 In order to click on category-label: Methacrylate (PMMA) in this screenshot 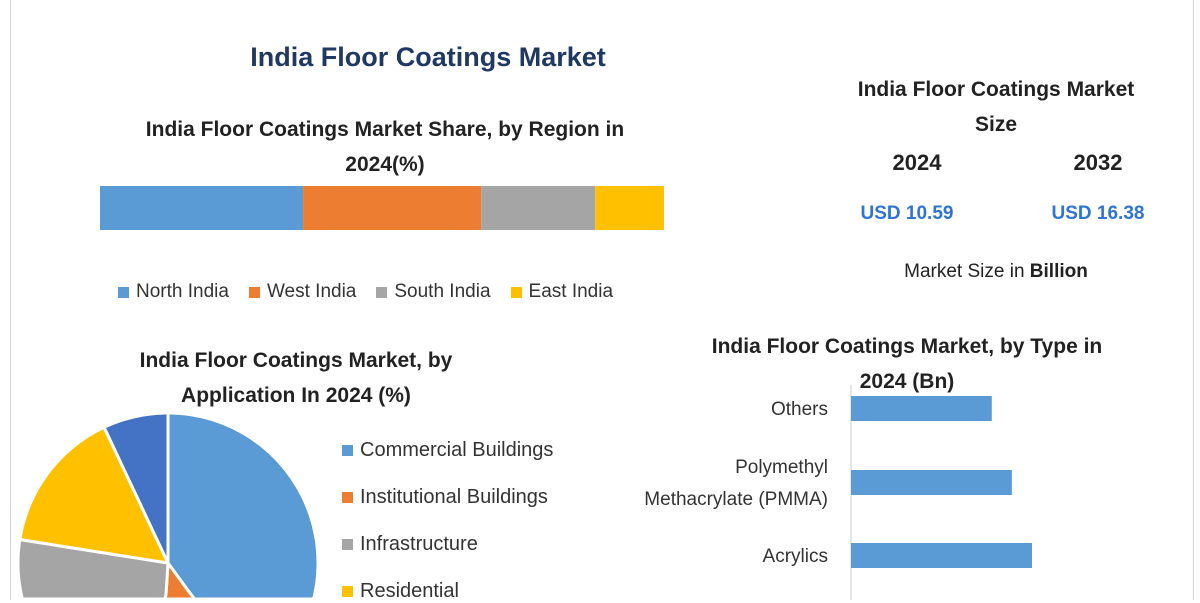, I will do `click(736, 499)`.